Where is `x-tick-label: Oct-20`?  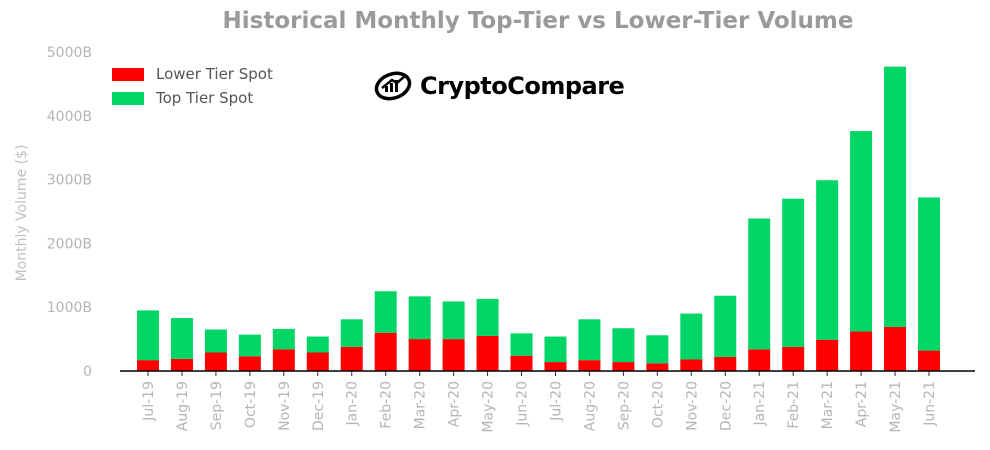
x-tick-label: Oct-20 is located at coordinates (658, 404).